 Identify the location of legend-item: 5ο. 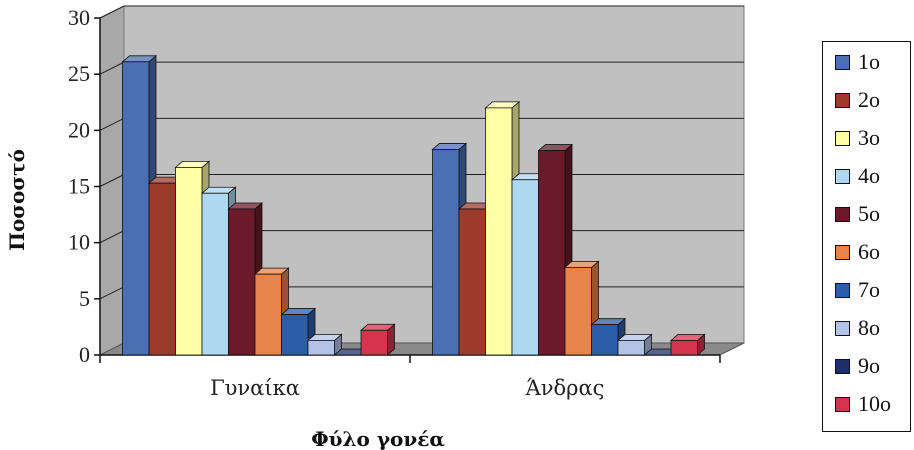
(857, 214).